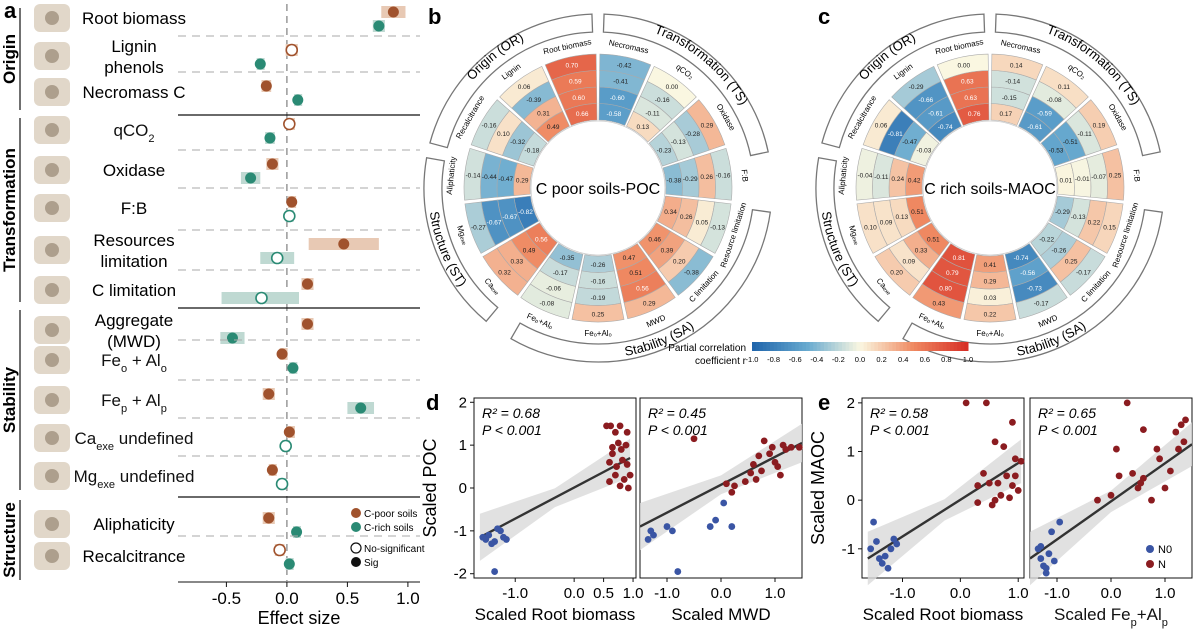 The height and width of the screenshot is (629, 1200). I want to click on colorbar-tick: 1.0, so click(968, 359).